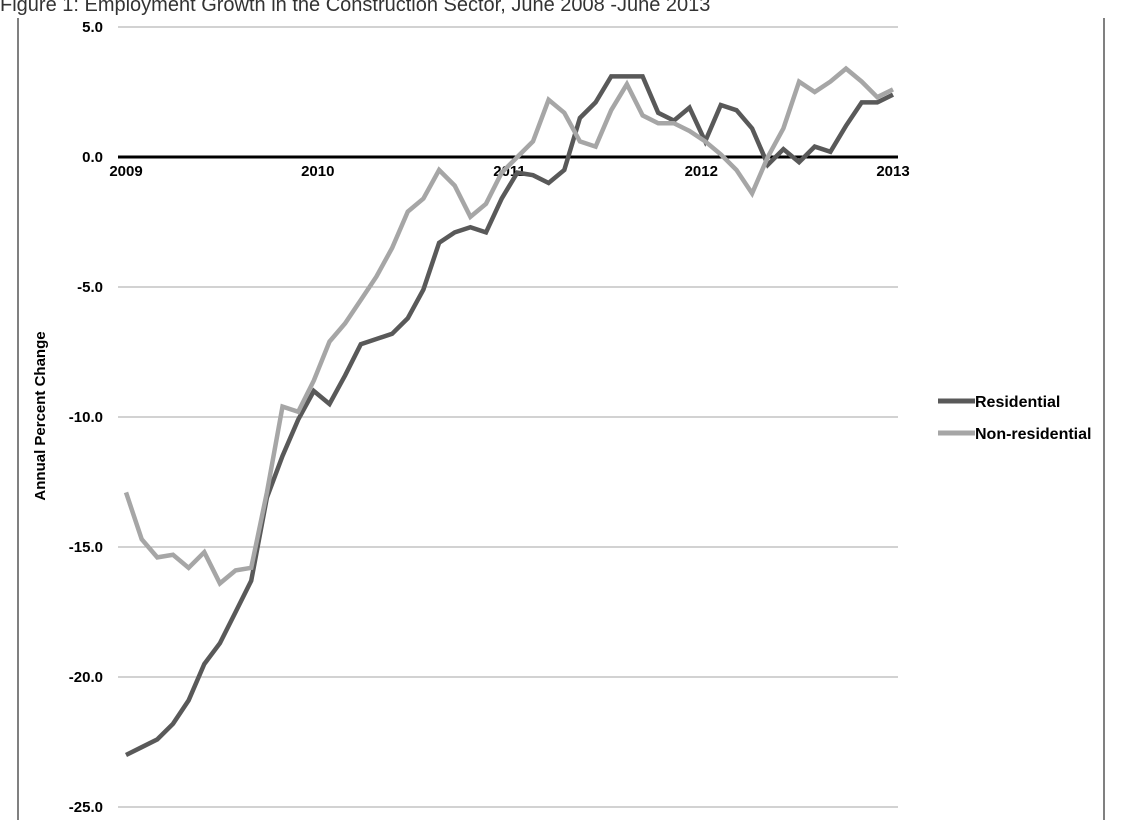  Describe the element at coordinates (92, 27) in the screenshot. I see `y-tick-label: 5.0` at that location.